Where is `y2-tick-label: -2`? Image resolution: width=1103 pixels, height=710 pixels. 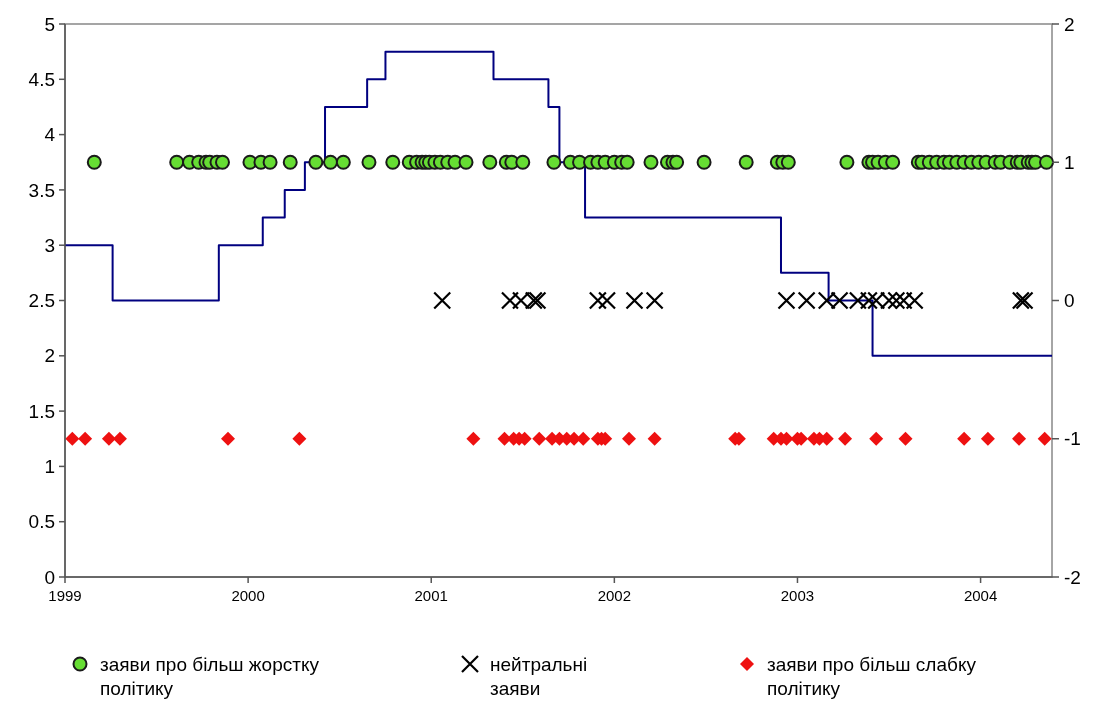
y2-tick-label: -2 is located at coordinates (1072, 577).